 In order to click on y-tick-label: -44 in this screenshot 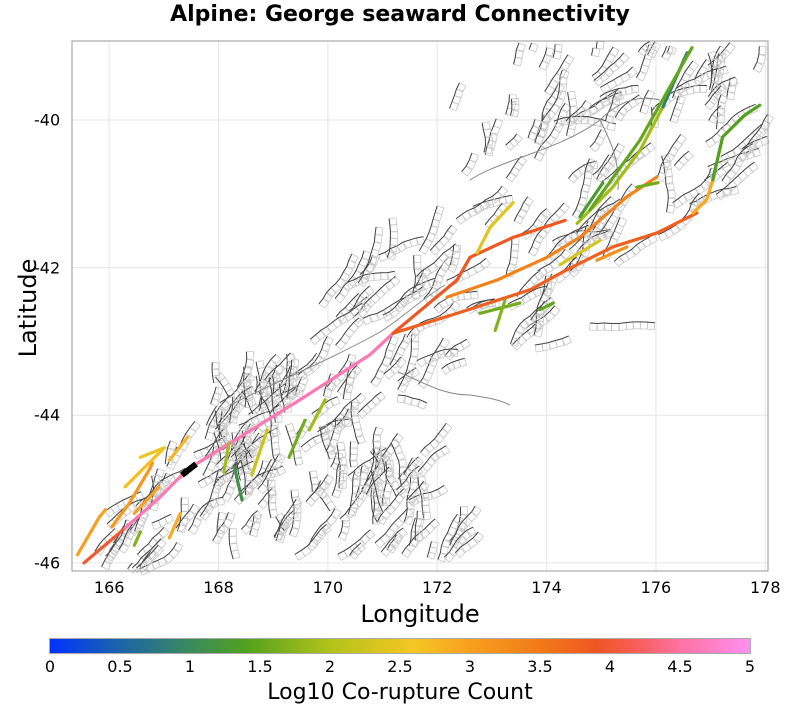, I will do `click(47, 415)`.